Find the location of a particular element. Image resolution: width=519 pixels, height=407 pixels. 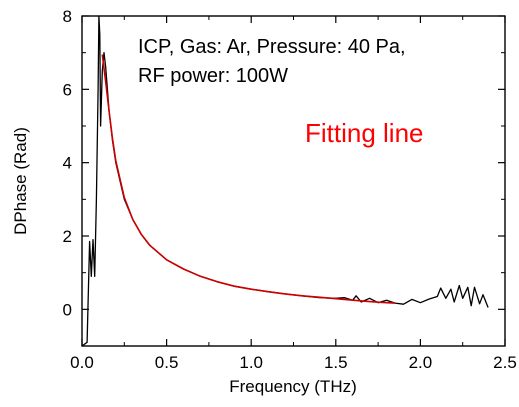

y-tick-label: 4 is located at coordinates (67, 163).